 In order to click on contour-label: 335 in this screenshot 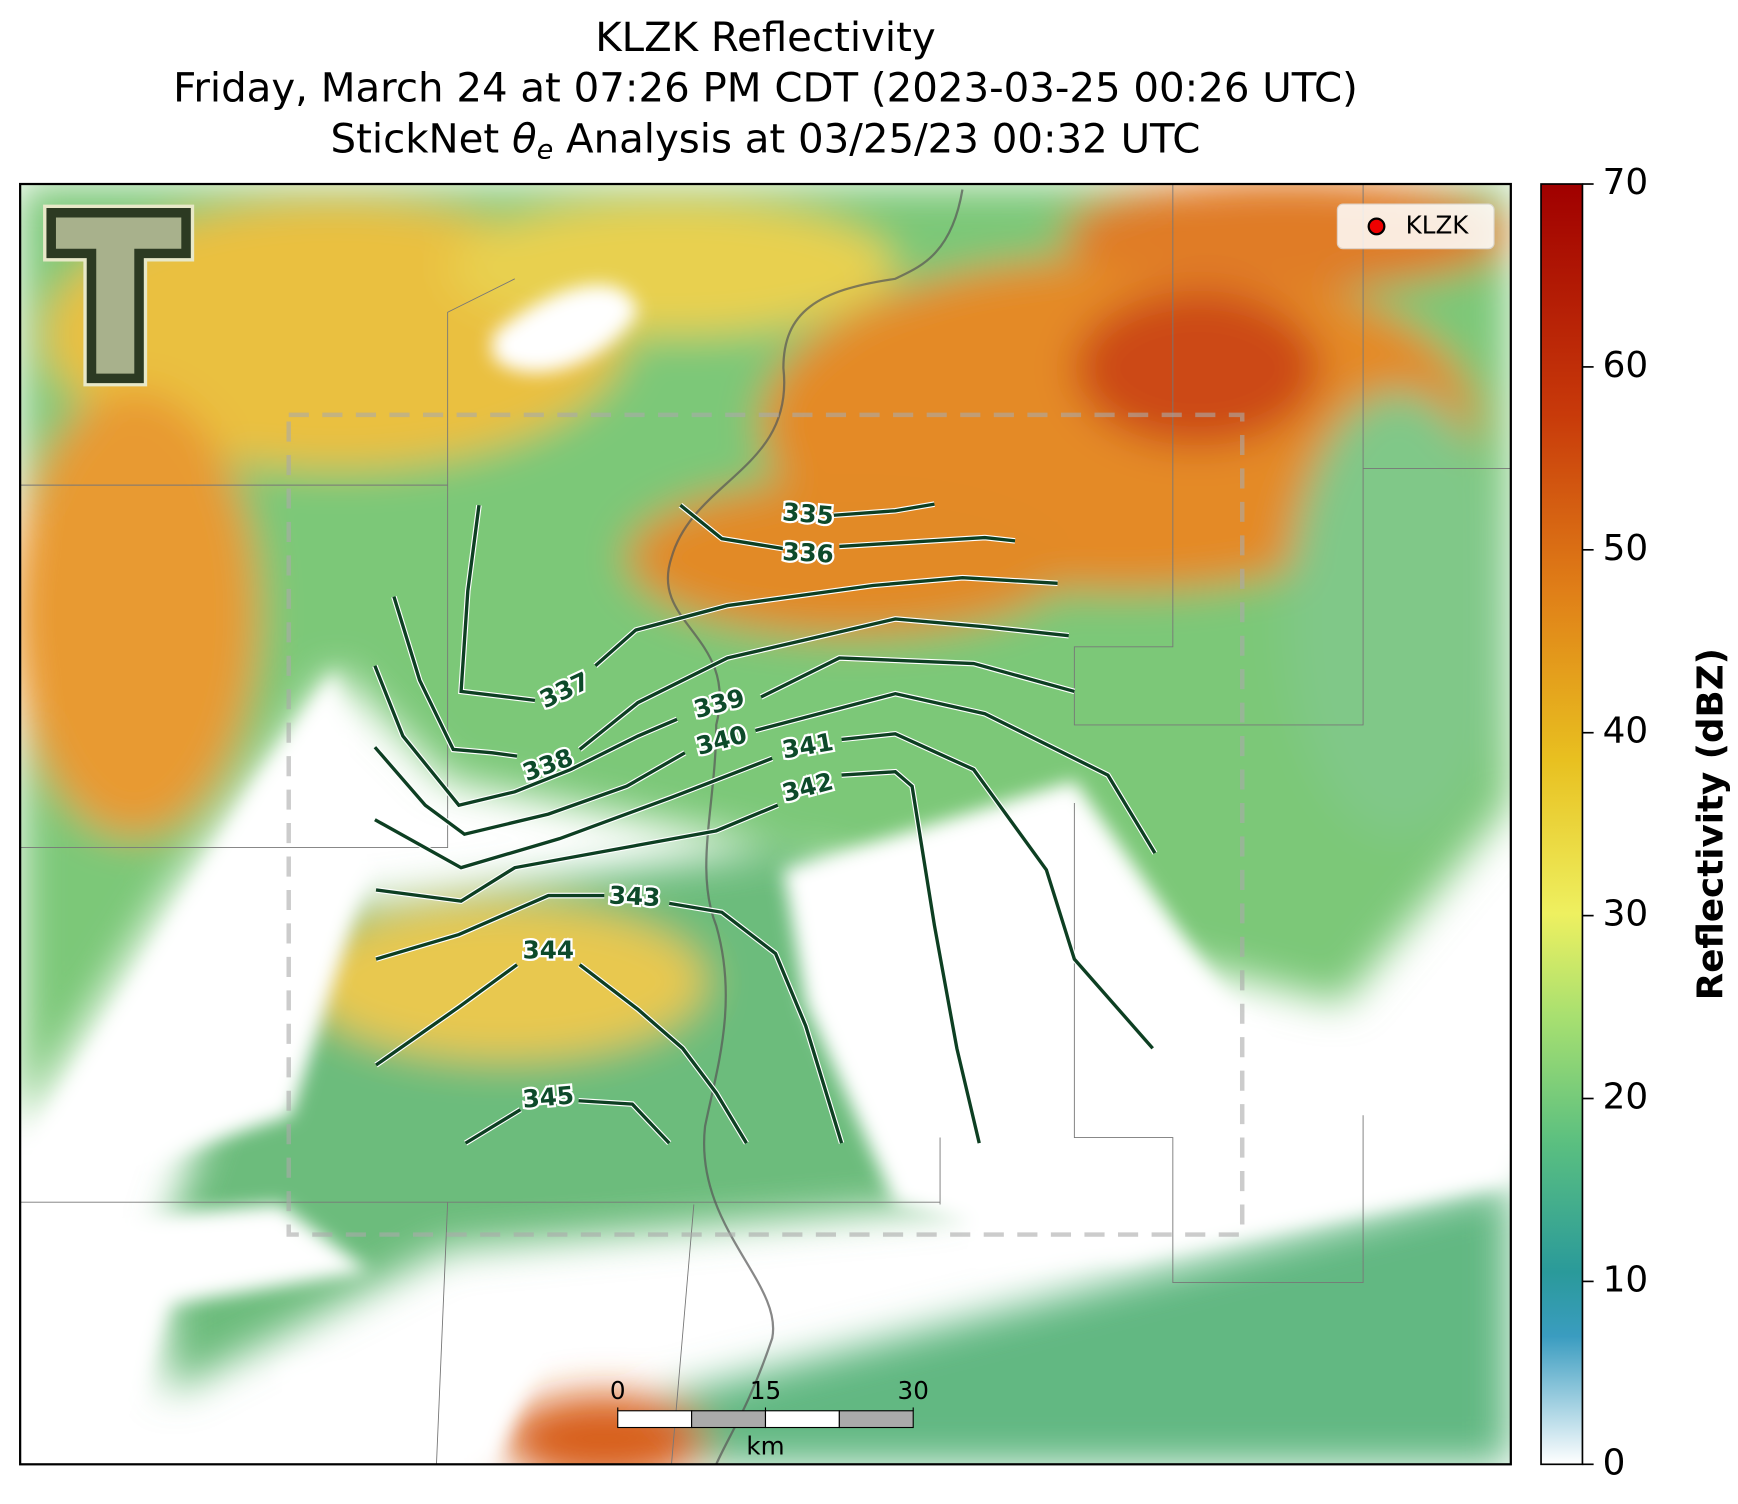, I will do `click(808, 513)`.